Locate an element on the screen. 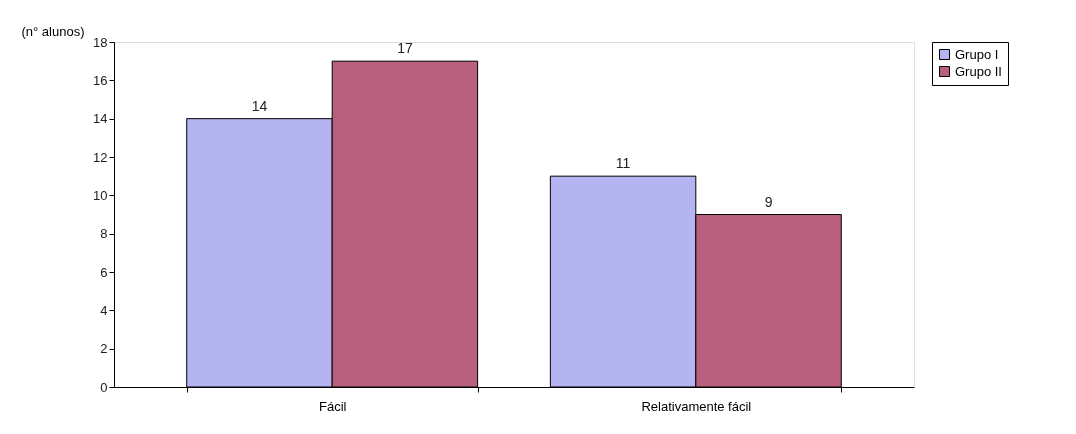 The width and height of the screenshot is (1076, 434). y-tick-label: 6 is located at coordinates (104, 272).